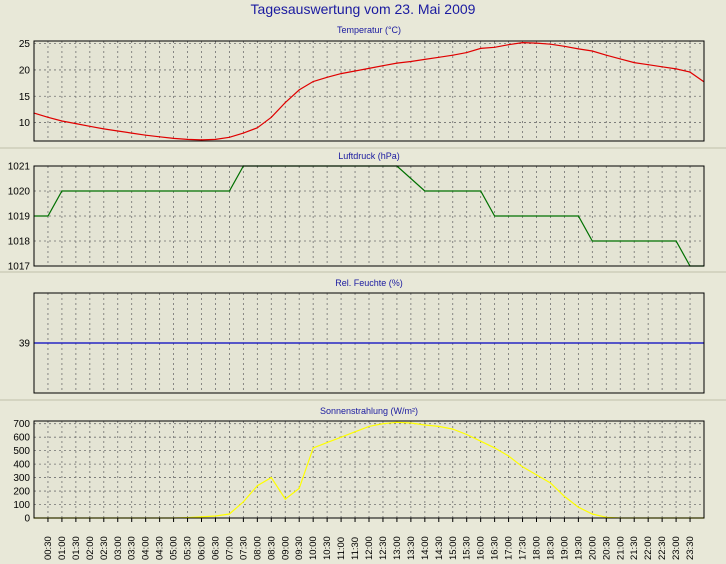 This screenshot has width=726, height=564. I want to click on x-tick-label: 03:30, so click(132, 548).